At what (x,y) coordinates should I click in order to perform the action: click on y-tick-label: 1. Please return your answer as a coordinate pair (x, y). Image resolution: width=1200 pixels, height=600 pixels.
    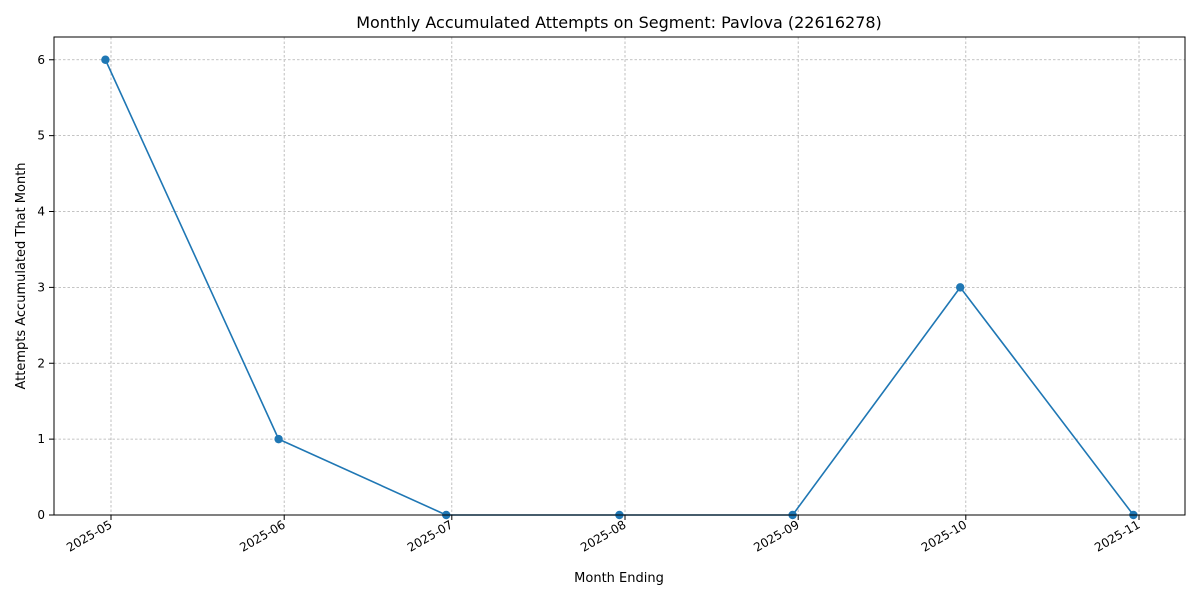
    Looking at the image, I should click on (41, 439).